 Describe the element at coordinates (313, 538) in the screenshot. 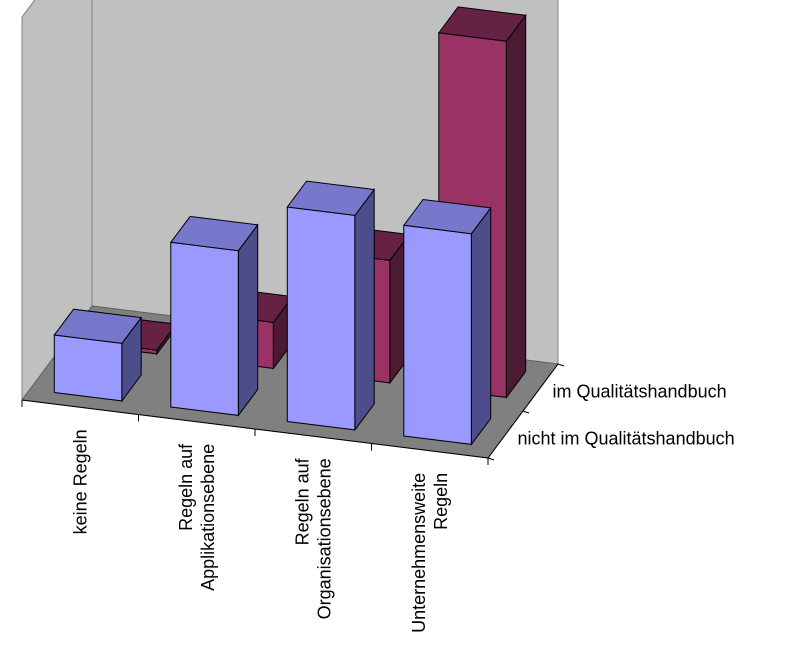

I see `category-label: Regeln auf Organisationsebene` at that location.